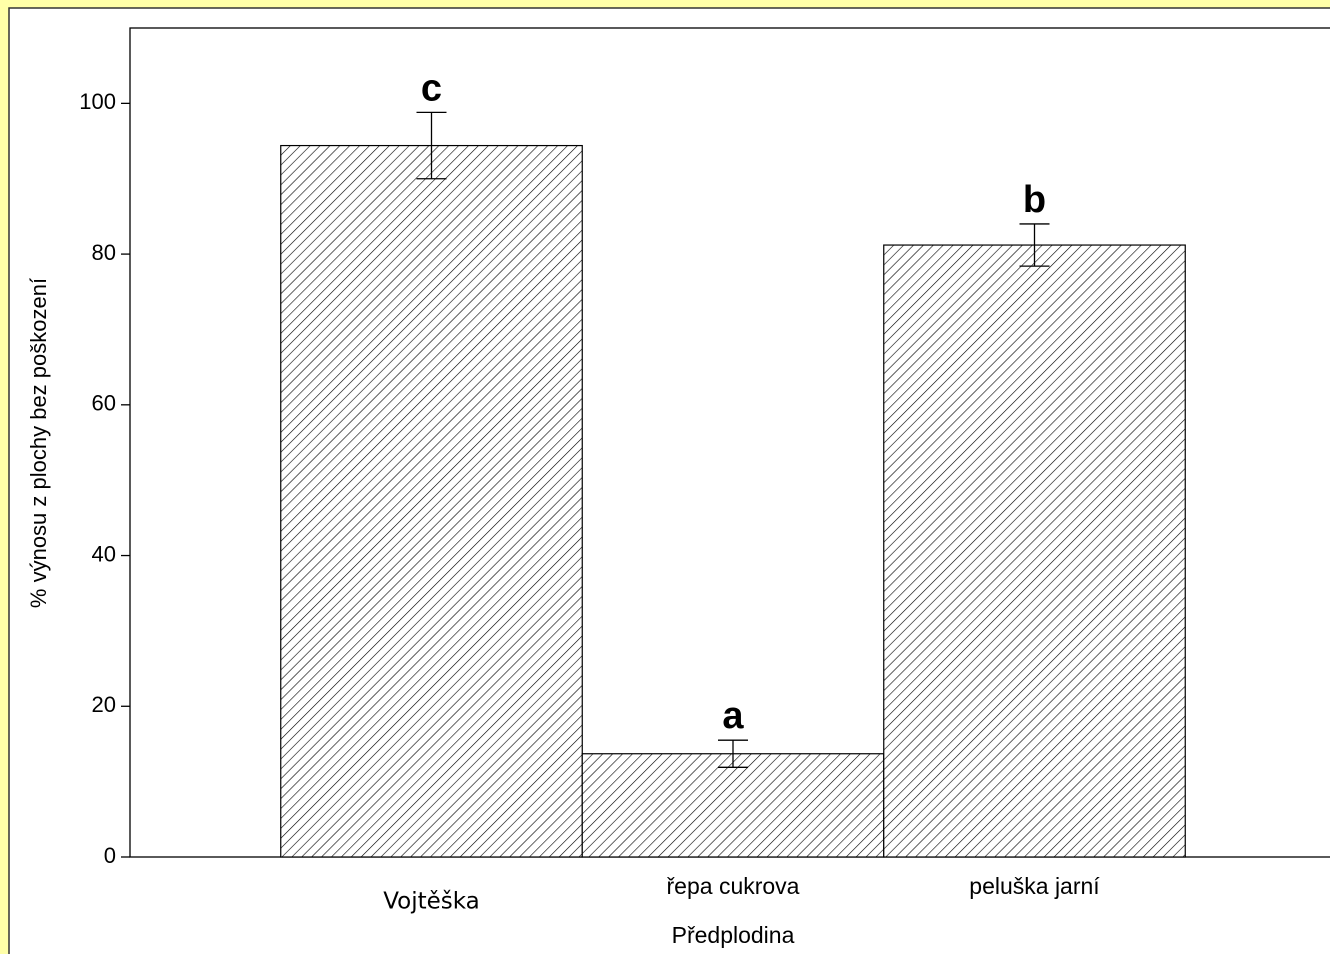 This screenshot has width=1330, height=954. What do you see at coordinates (431, 902) in the screenshot?
I see `x-tick-label: Vojtěška` at bounding box center [431, 902].